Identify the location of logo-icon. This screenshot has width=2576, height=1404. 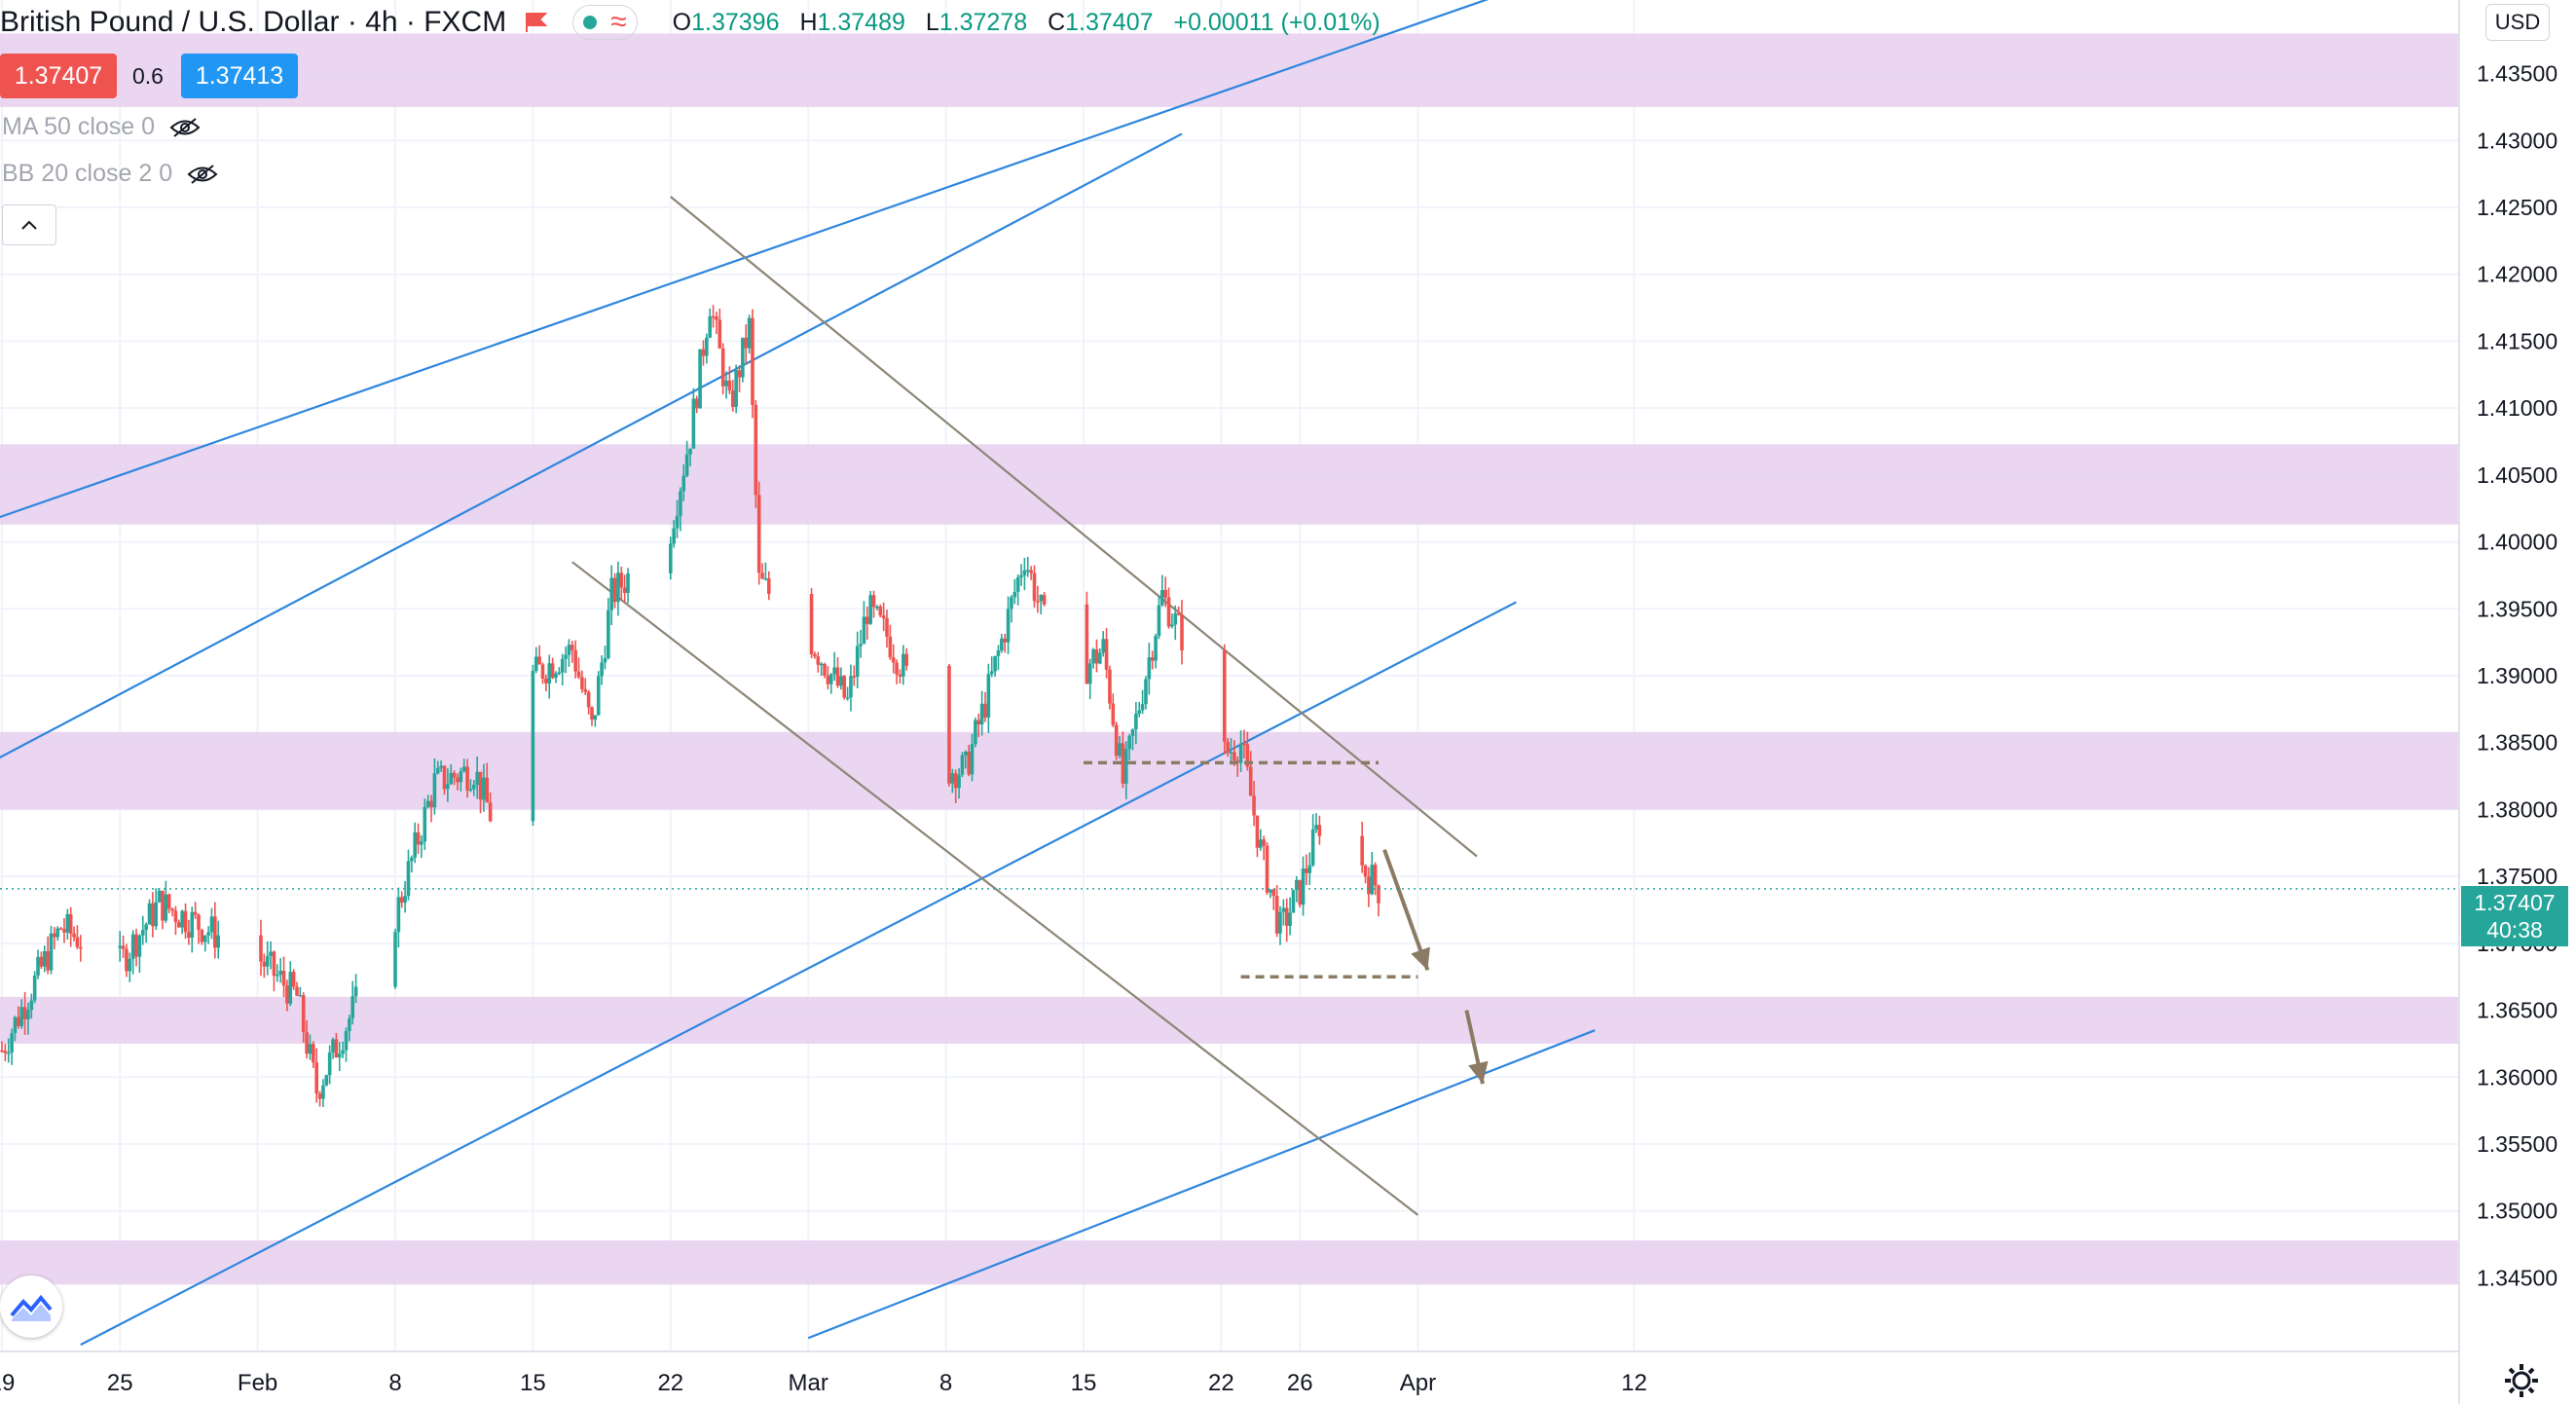
(31, 1307).